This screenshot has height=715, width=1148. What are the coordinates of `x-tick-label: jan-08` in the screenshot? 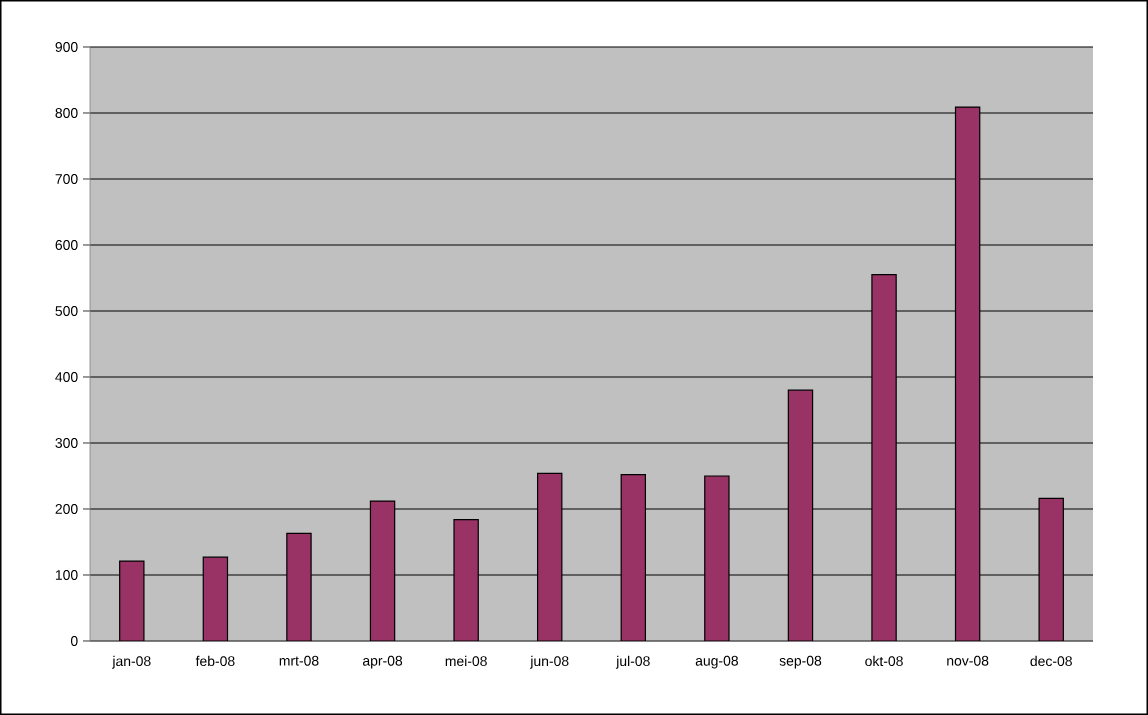 It's located at (131, 662).